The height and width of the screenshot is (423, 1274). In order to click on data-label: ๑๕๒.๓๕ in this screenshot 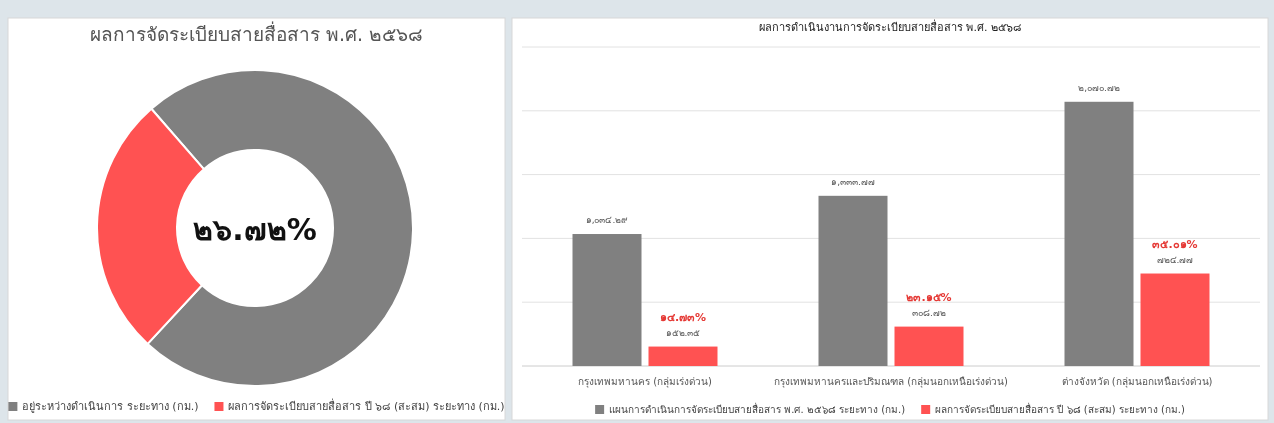, I will do `click(683, 332)`.